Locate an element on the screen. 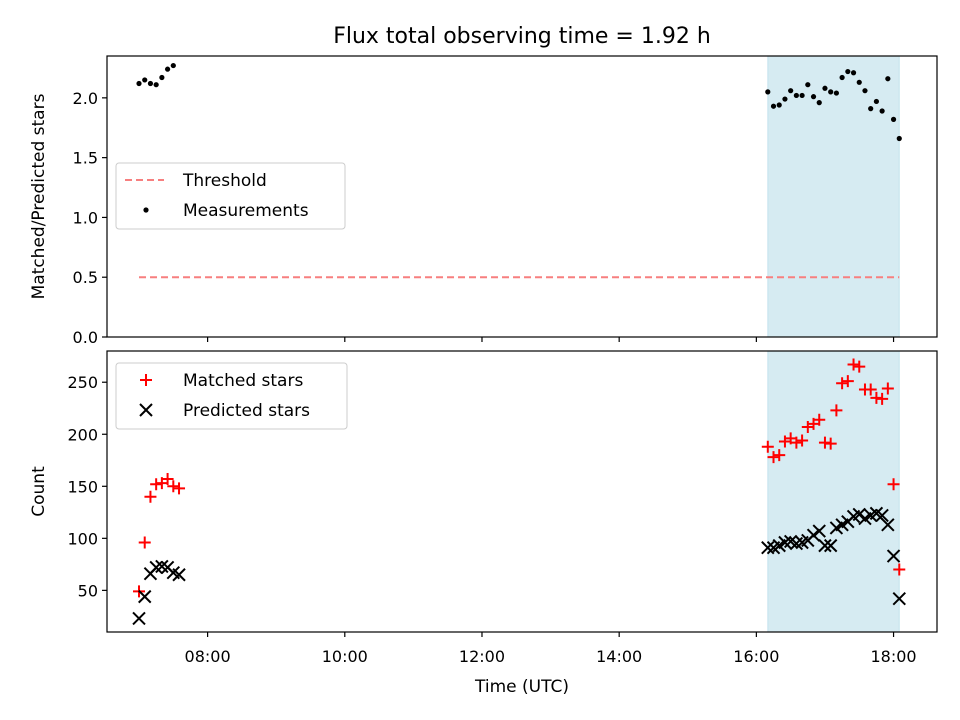 The height and width of the screenshot is (720, 960). x-tick-label: 18:00 is located at coordinates (894, 656).